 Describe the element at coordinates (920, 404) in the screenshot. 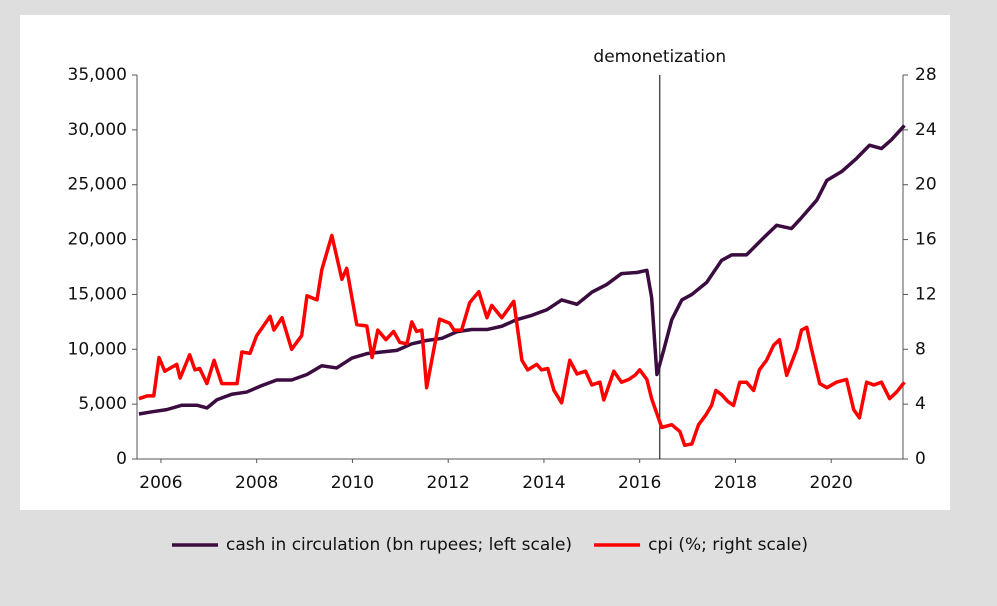

I see `y2-tick-label: 4` at that location.